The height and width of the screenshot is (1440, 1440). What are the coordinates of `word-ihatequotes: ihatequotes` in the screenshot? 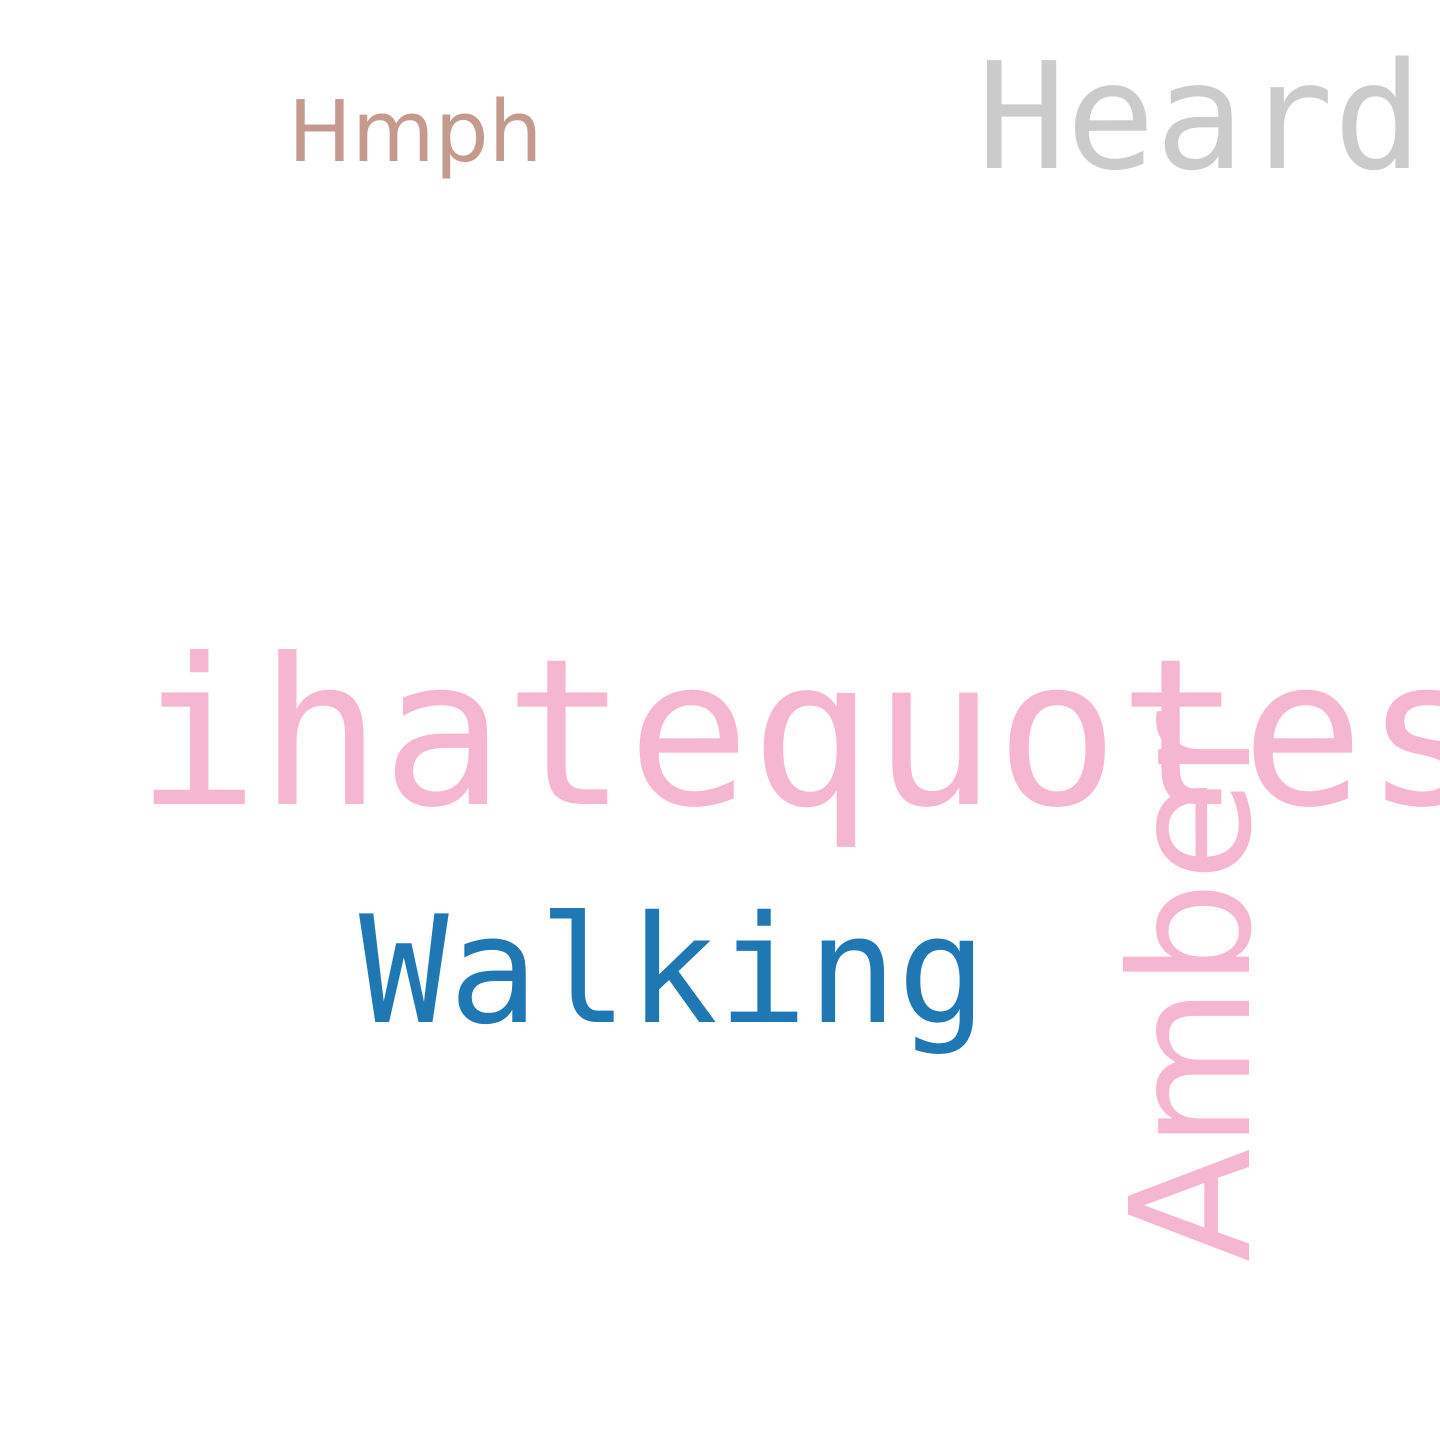 It's located at (788, 734).